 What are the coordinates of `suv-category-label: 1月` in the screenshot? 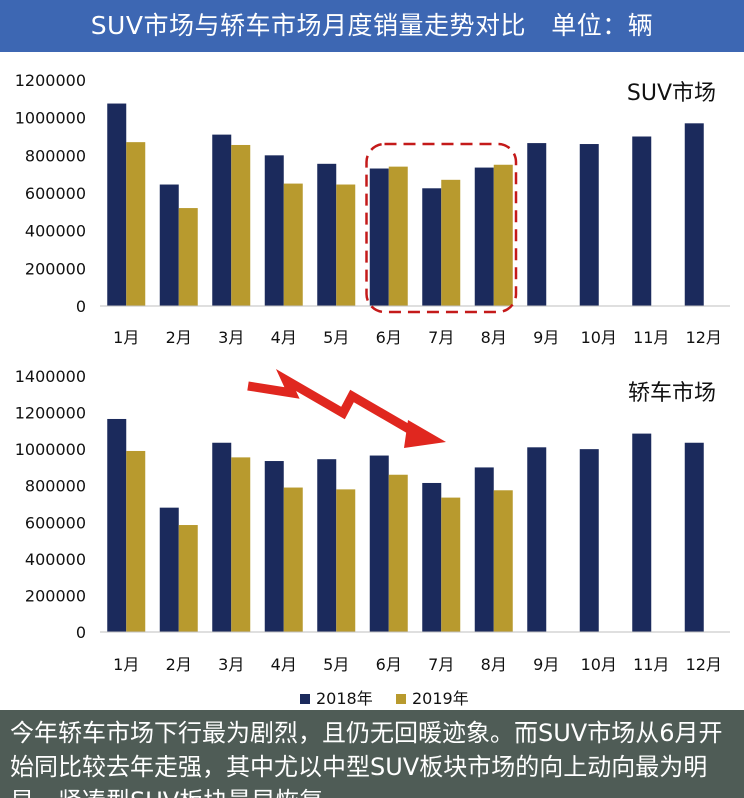 It's located at (126, 337).